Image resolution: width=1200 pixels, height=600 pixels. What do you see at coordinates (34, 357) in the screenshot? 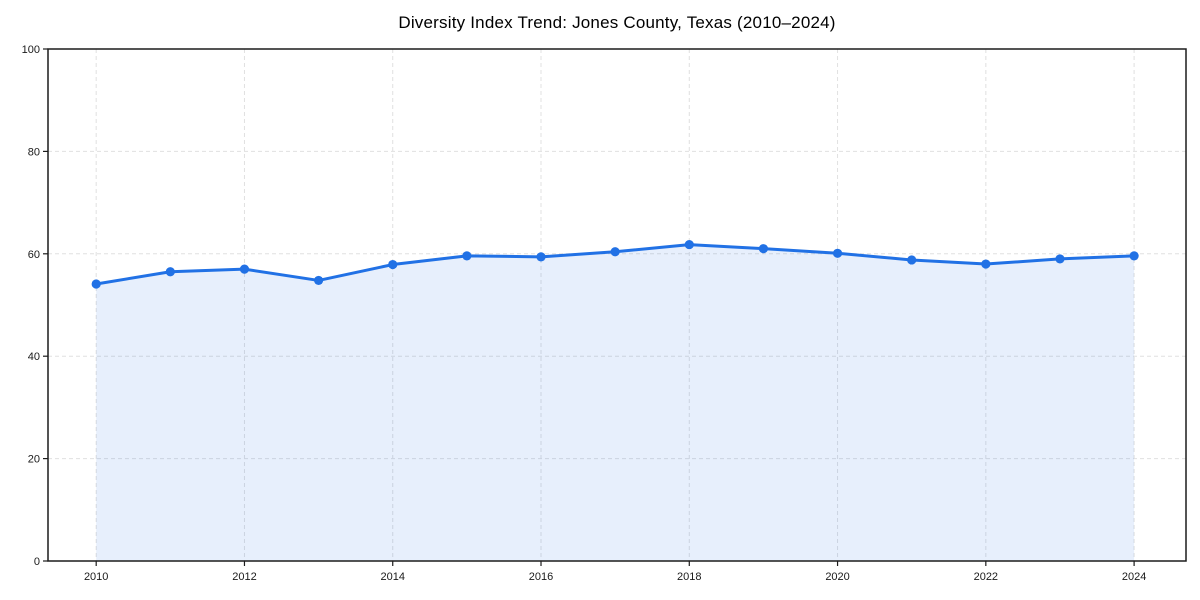
I see `y-tick-label: 40` at bounding box center [34, 357].